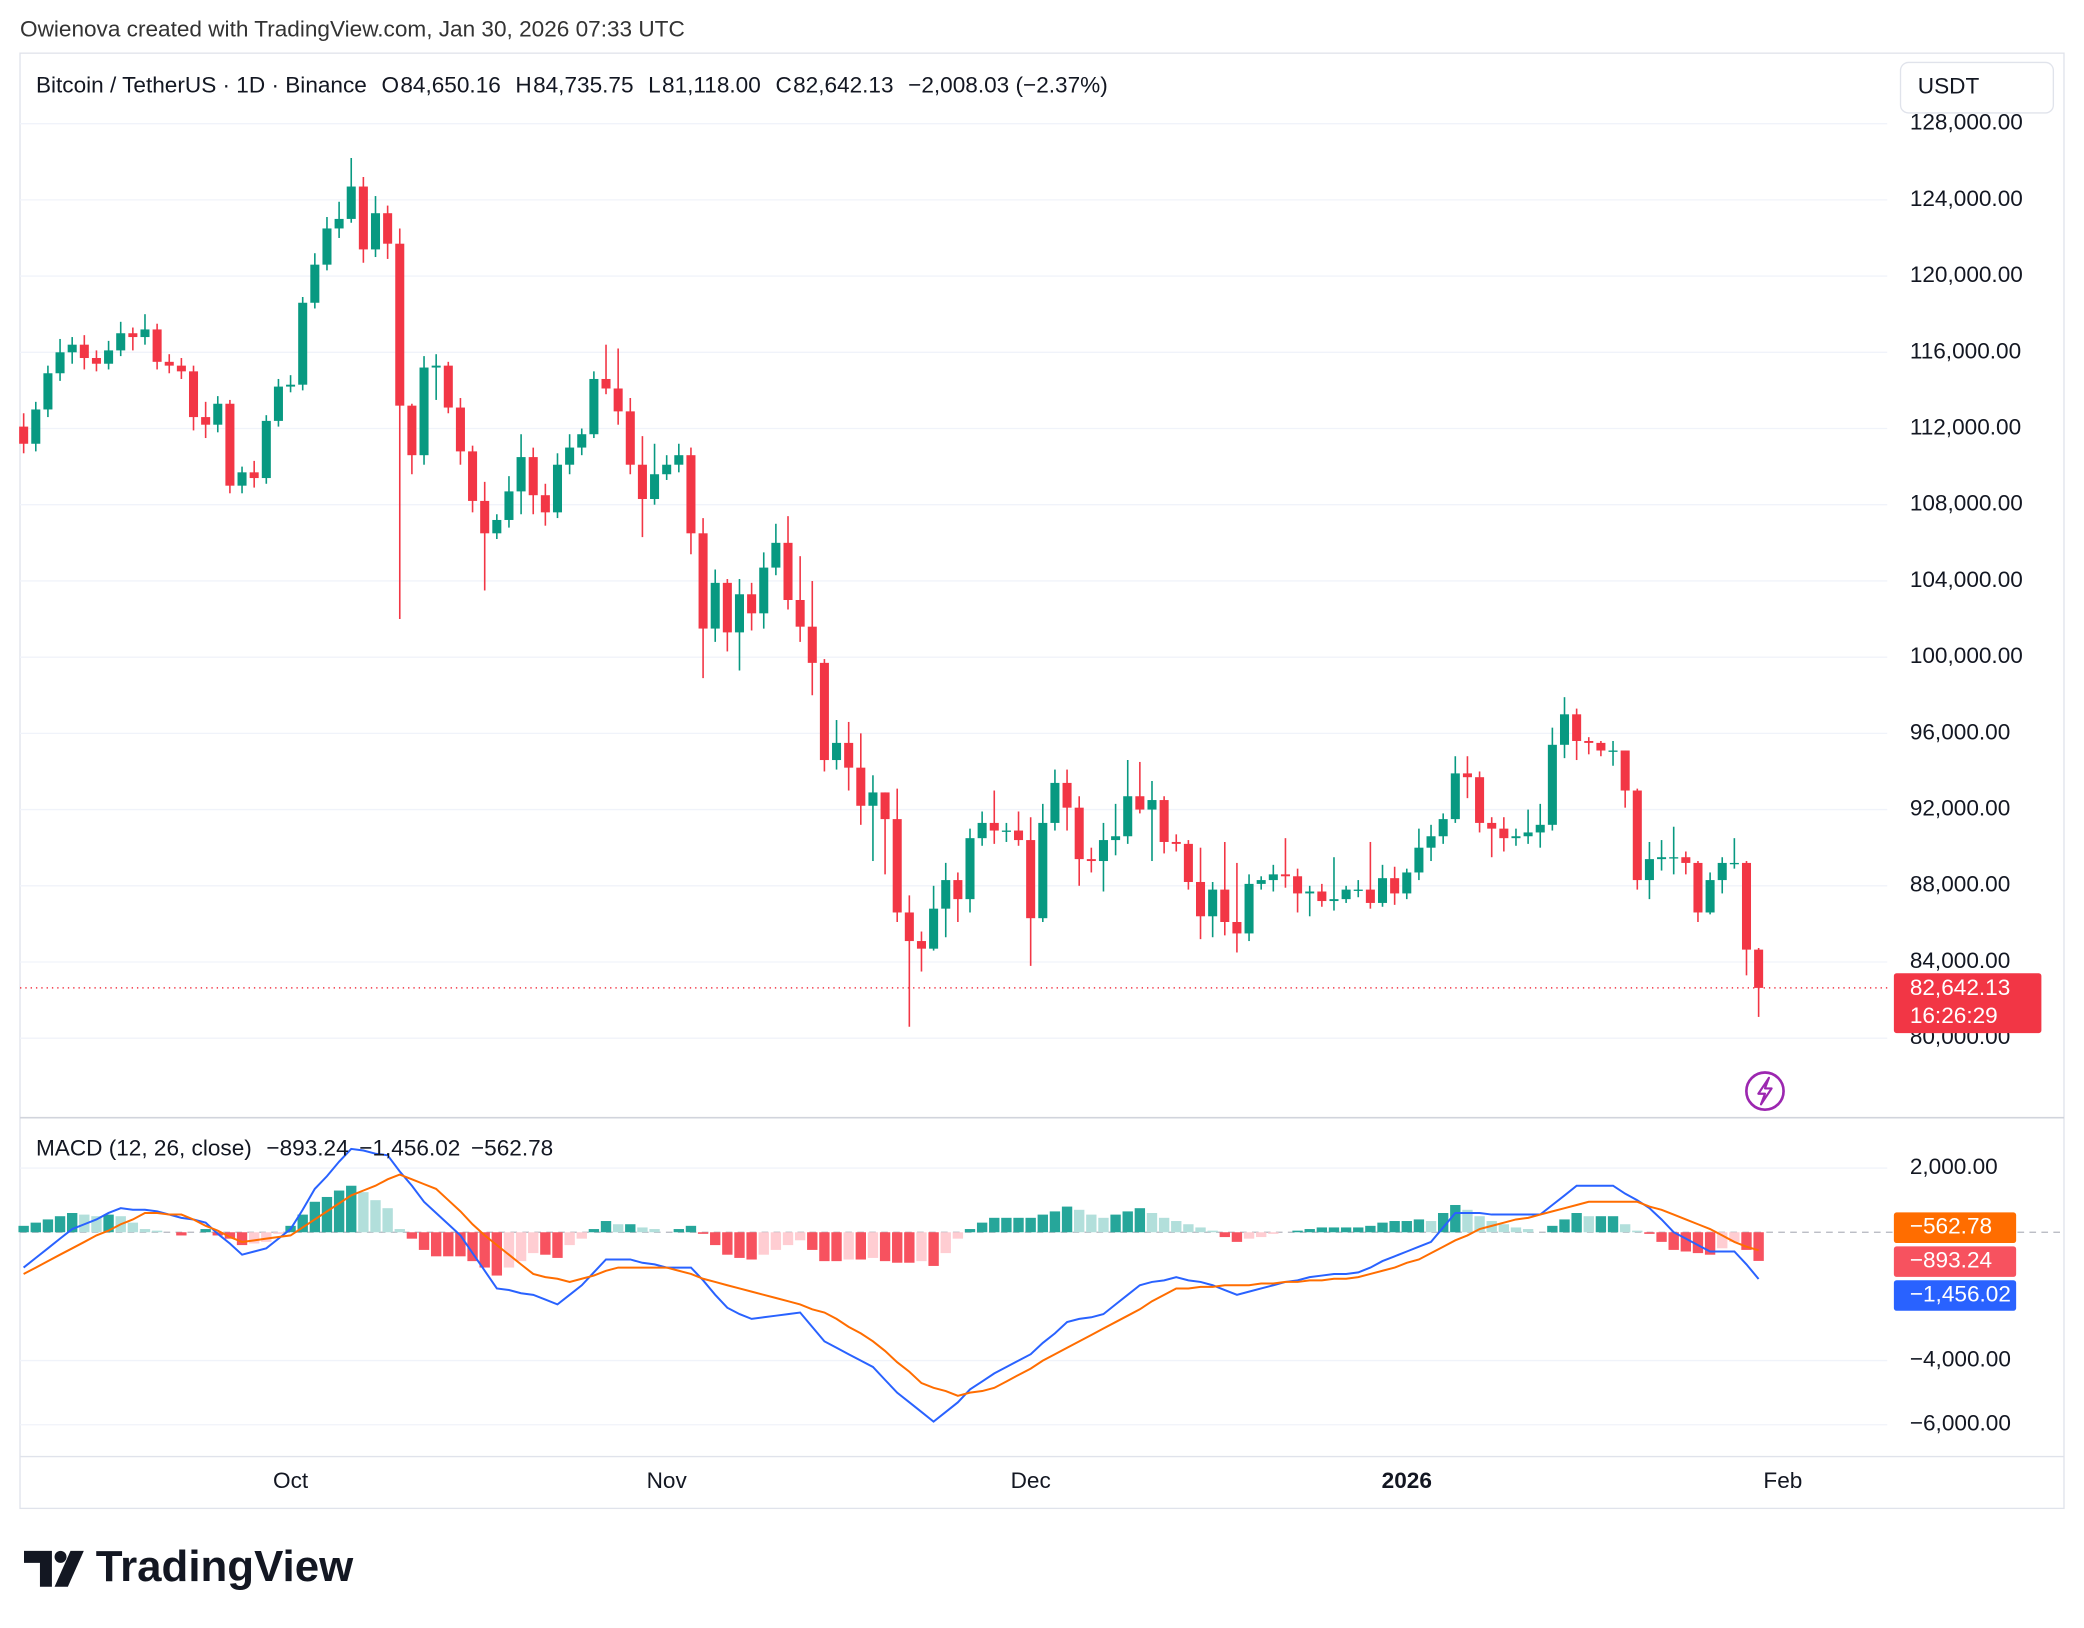 The image size is (2084, 1628). What do you see at coordinates (1966, 198) in the screenshot?
I see `y-tick-label: 124,000.00` at bounding box center [1966, 198].